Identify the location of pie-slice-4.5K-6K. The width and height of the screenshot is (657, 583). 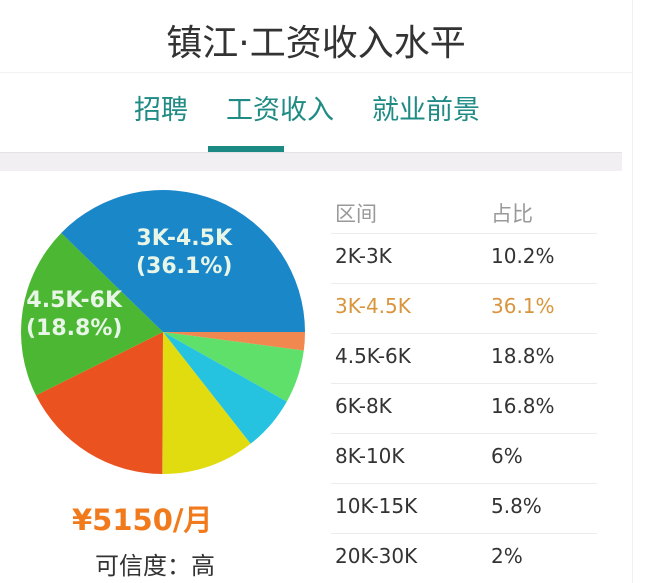
(92, 314).